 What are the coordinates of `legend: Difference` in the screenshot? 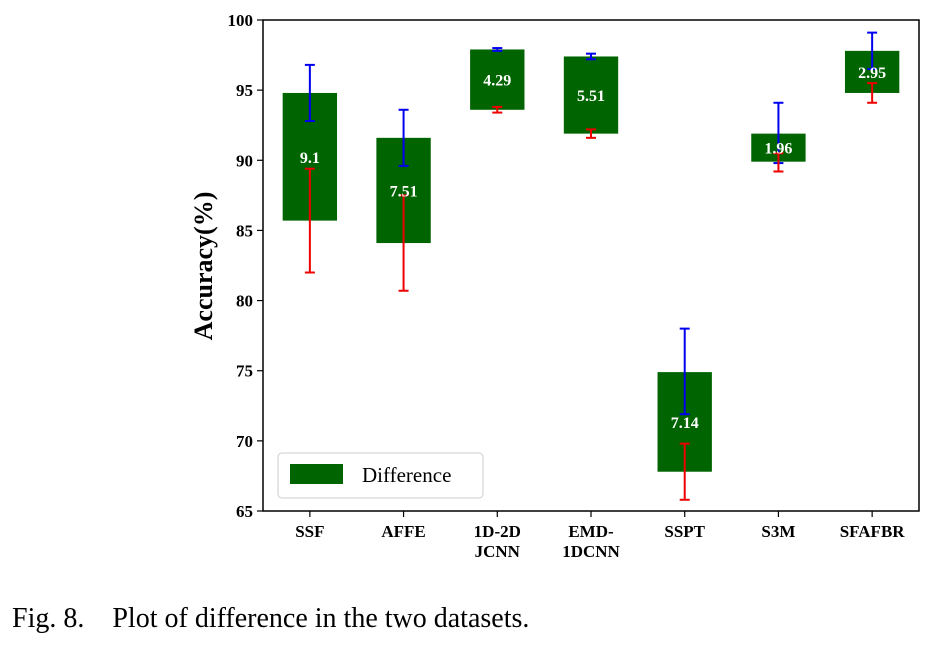 It's located at (380, 475).